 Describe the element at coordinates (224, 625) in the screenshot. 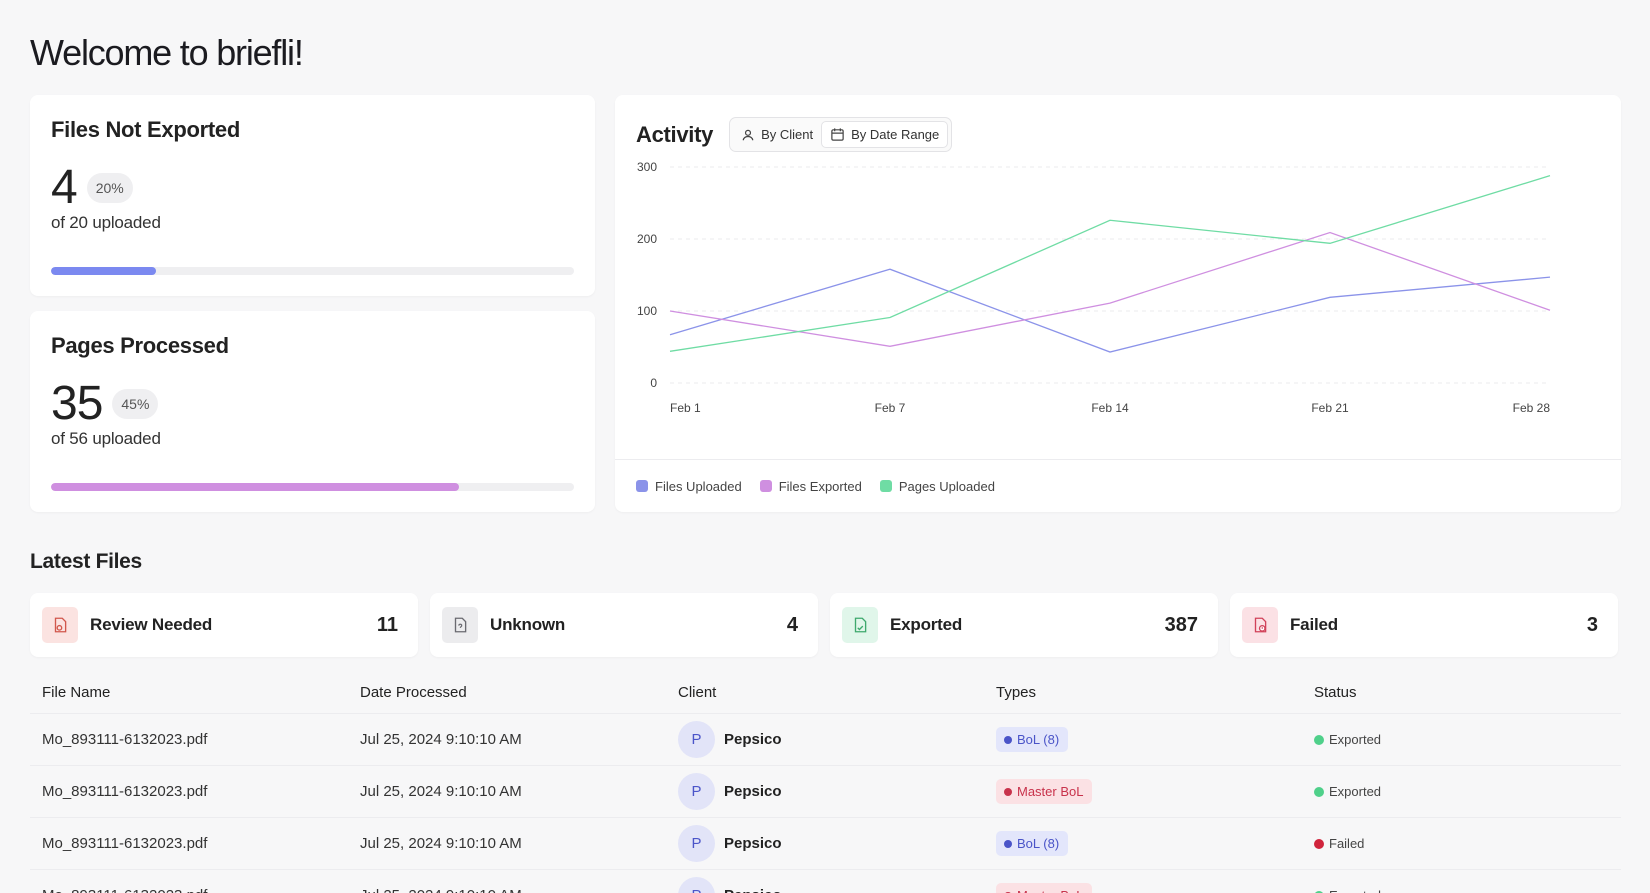

I see `summary-card-review-needed: Review Needed 11` at that location.